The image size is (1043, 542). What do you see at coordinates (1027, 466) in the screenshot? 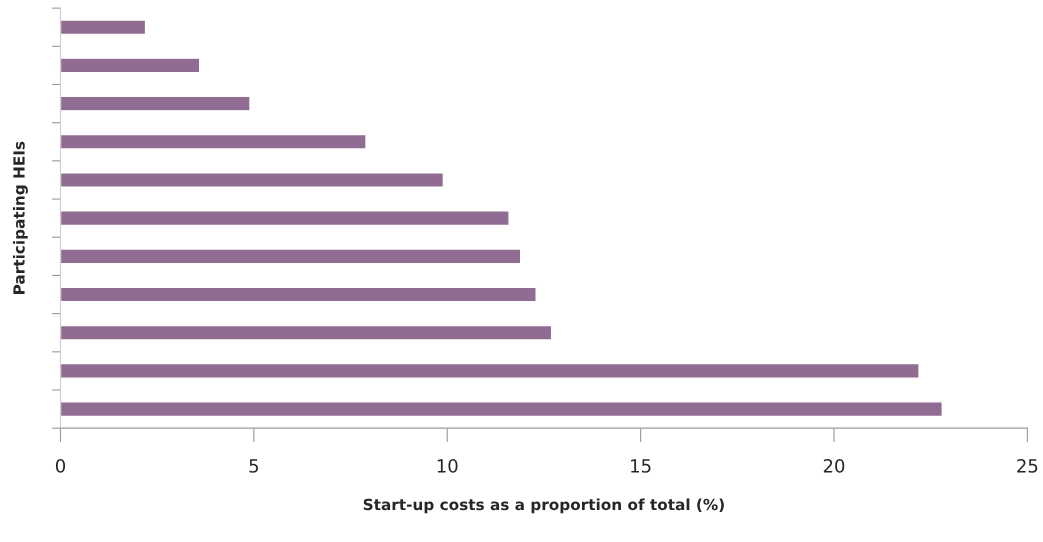
I see `x-tick-label: 25` at bounding box center [1027, 466].